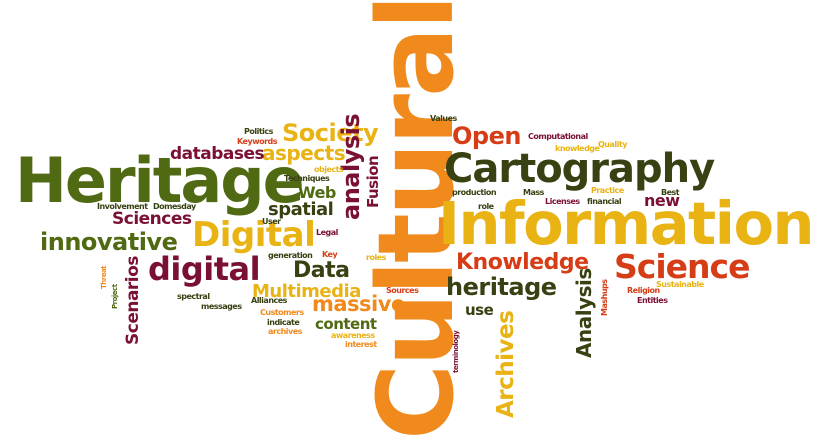 The width and height of the screenshot is (826, 447). I want to click on word-science: Science, so click(682, 266).